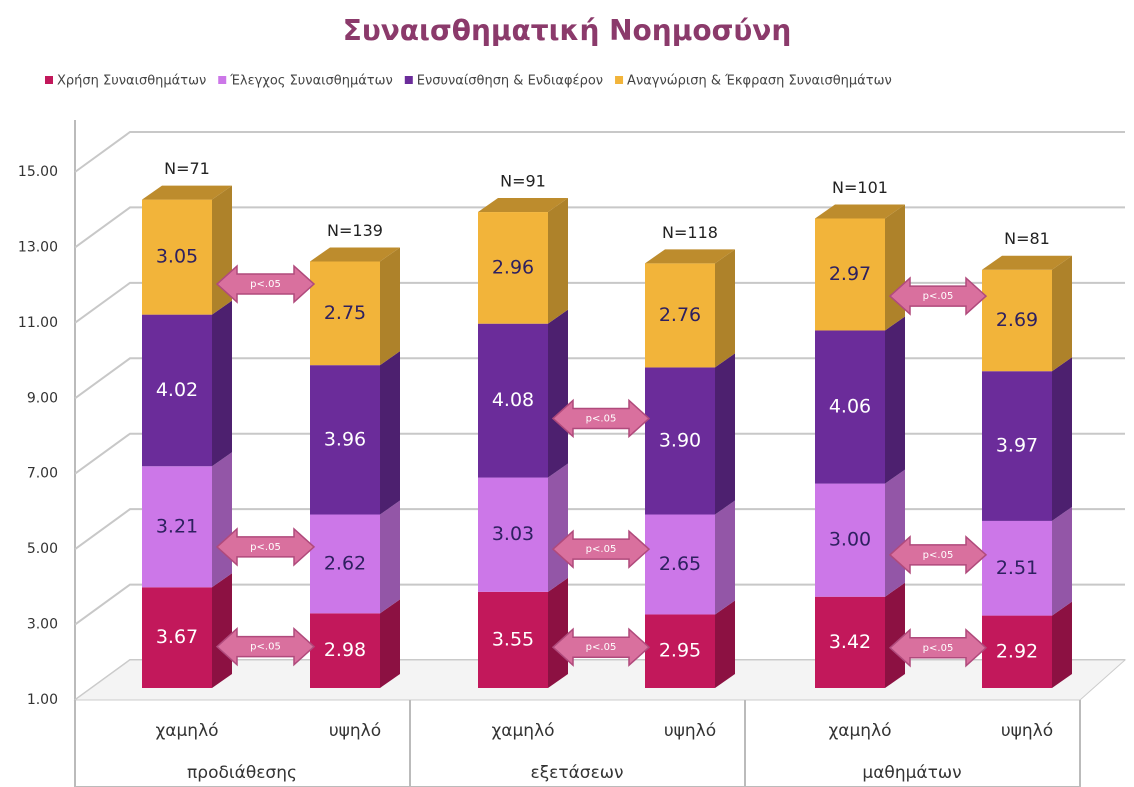 The image size is (1134, 787). Describe the element at coordinates (355, 230) in the screenshot. I see `n-label: N=139` at that location.